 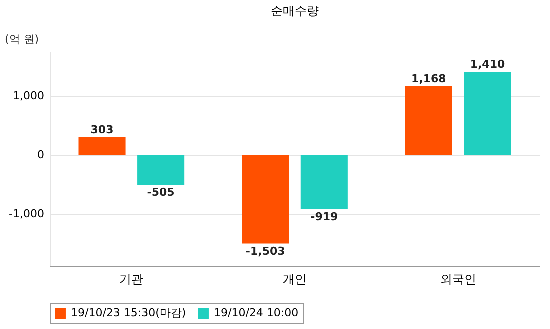 I want to click on data-label: -1,503, so click(x=266, y=251).